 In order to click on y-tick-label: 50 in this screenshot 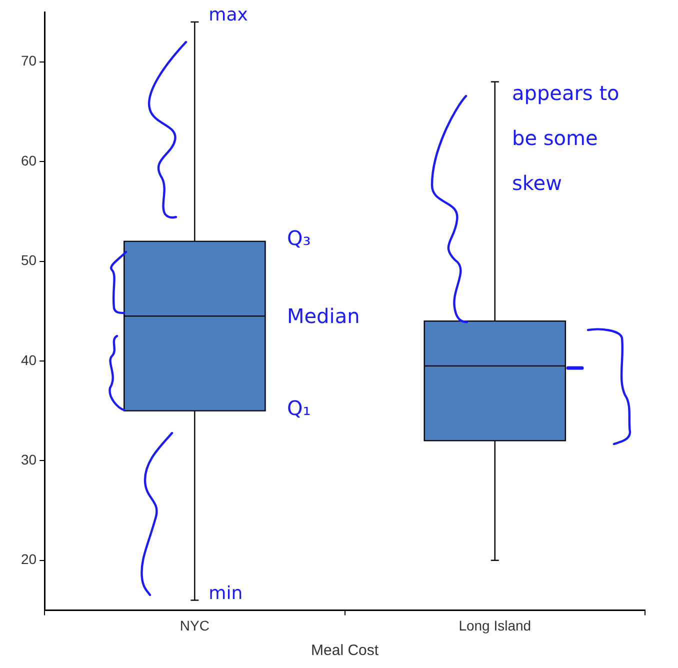, I will do `click(28, 260)`.